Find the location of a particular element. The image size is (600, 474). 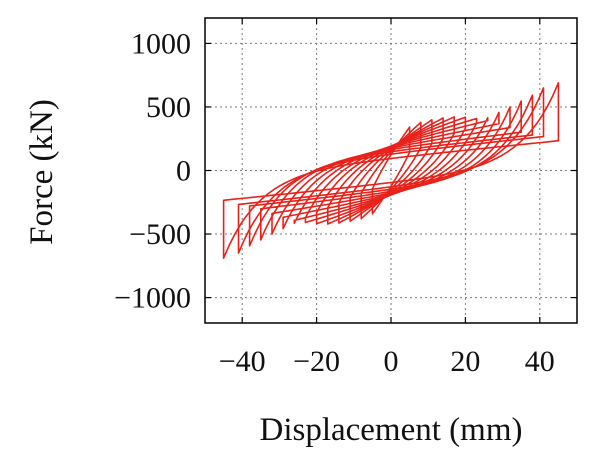

x-tick-label: 40 is located at coordinates (540, 361).